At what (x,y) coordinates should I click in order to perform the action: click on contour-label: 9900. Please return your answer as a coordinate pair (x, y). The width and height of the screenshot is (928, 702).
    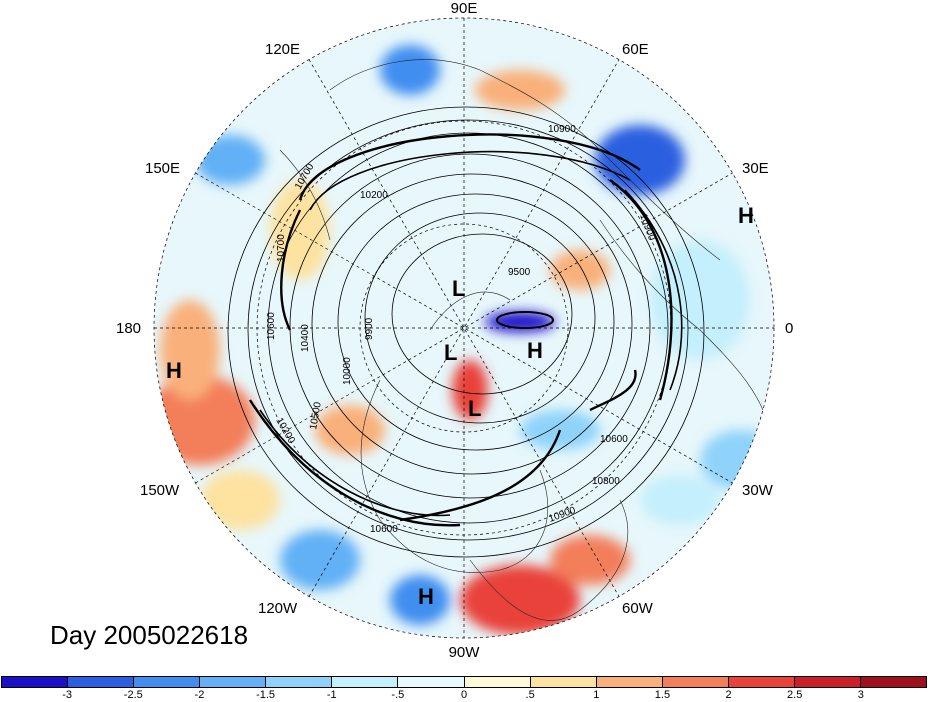
    Looking at the image, I should click on (369, 328).